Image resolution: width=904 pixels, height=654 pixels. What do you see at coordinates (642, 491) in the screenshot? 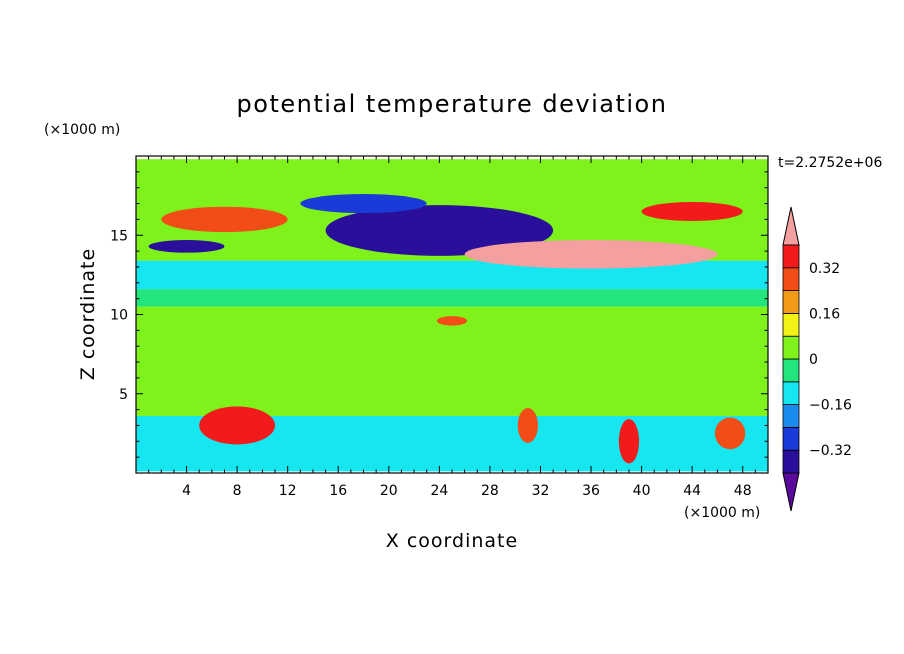
I see `x-tick-label: 40` at bounding box center [642, 491].